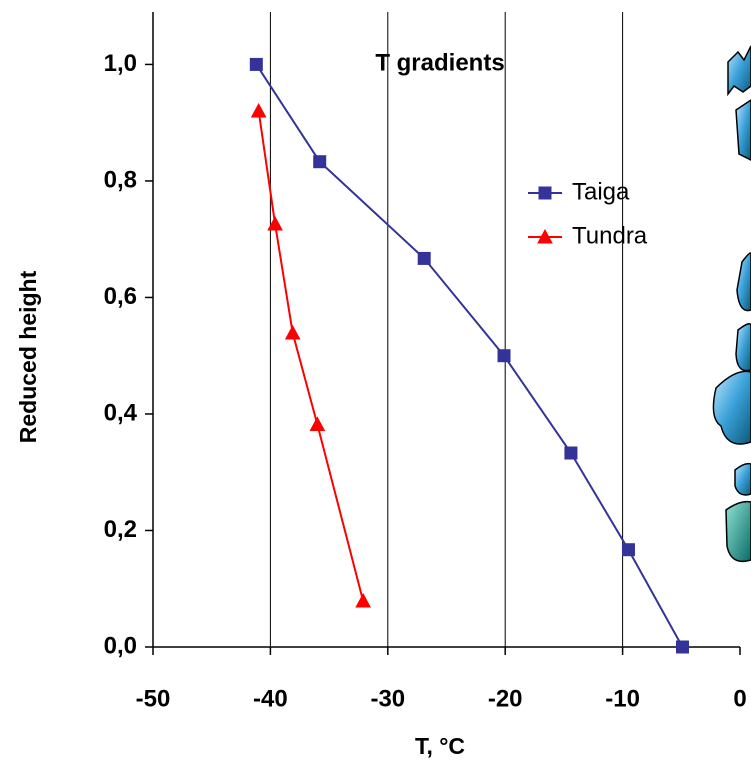 Image resolution: width=751 pixels, height=767 pixels. What do you see at coordinates (601, 191) in the screenshot?
I see `legend-label: Taiga` at bounding box center [601, 191].